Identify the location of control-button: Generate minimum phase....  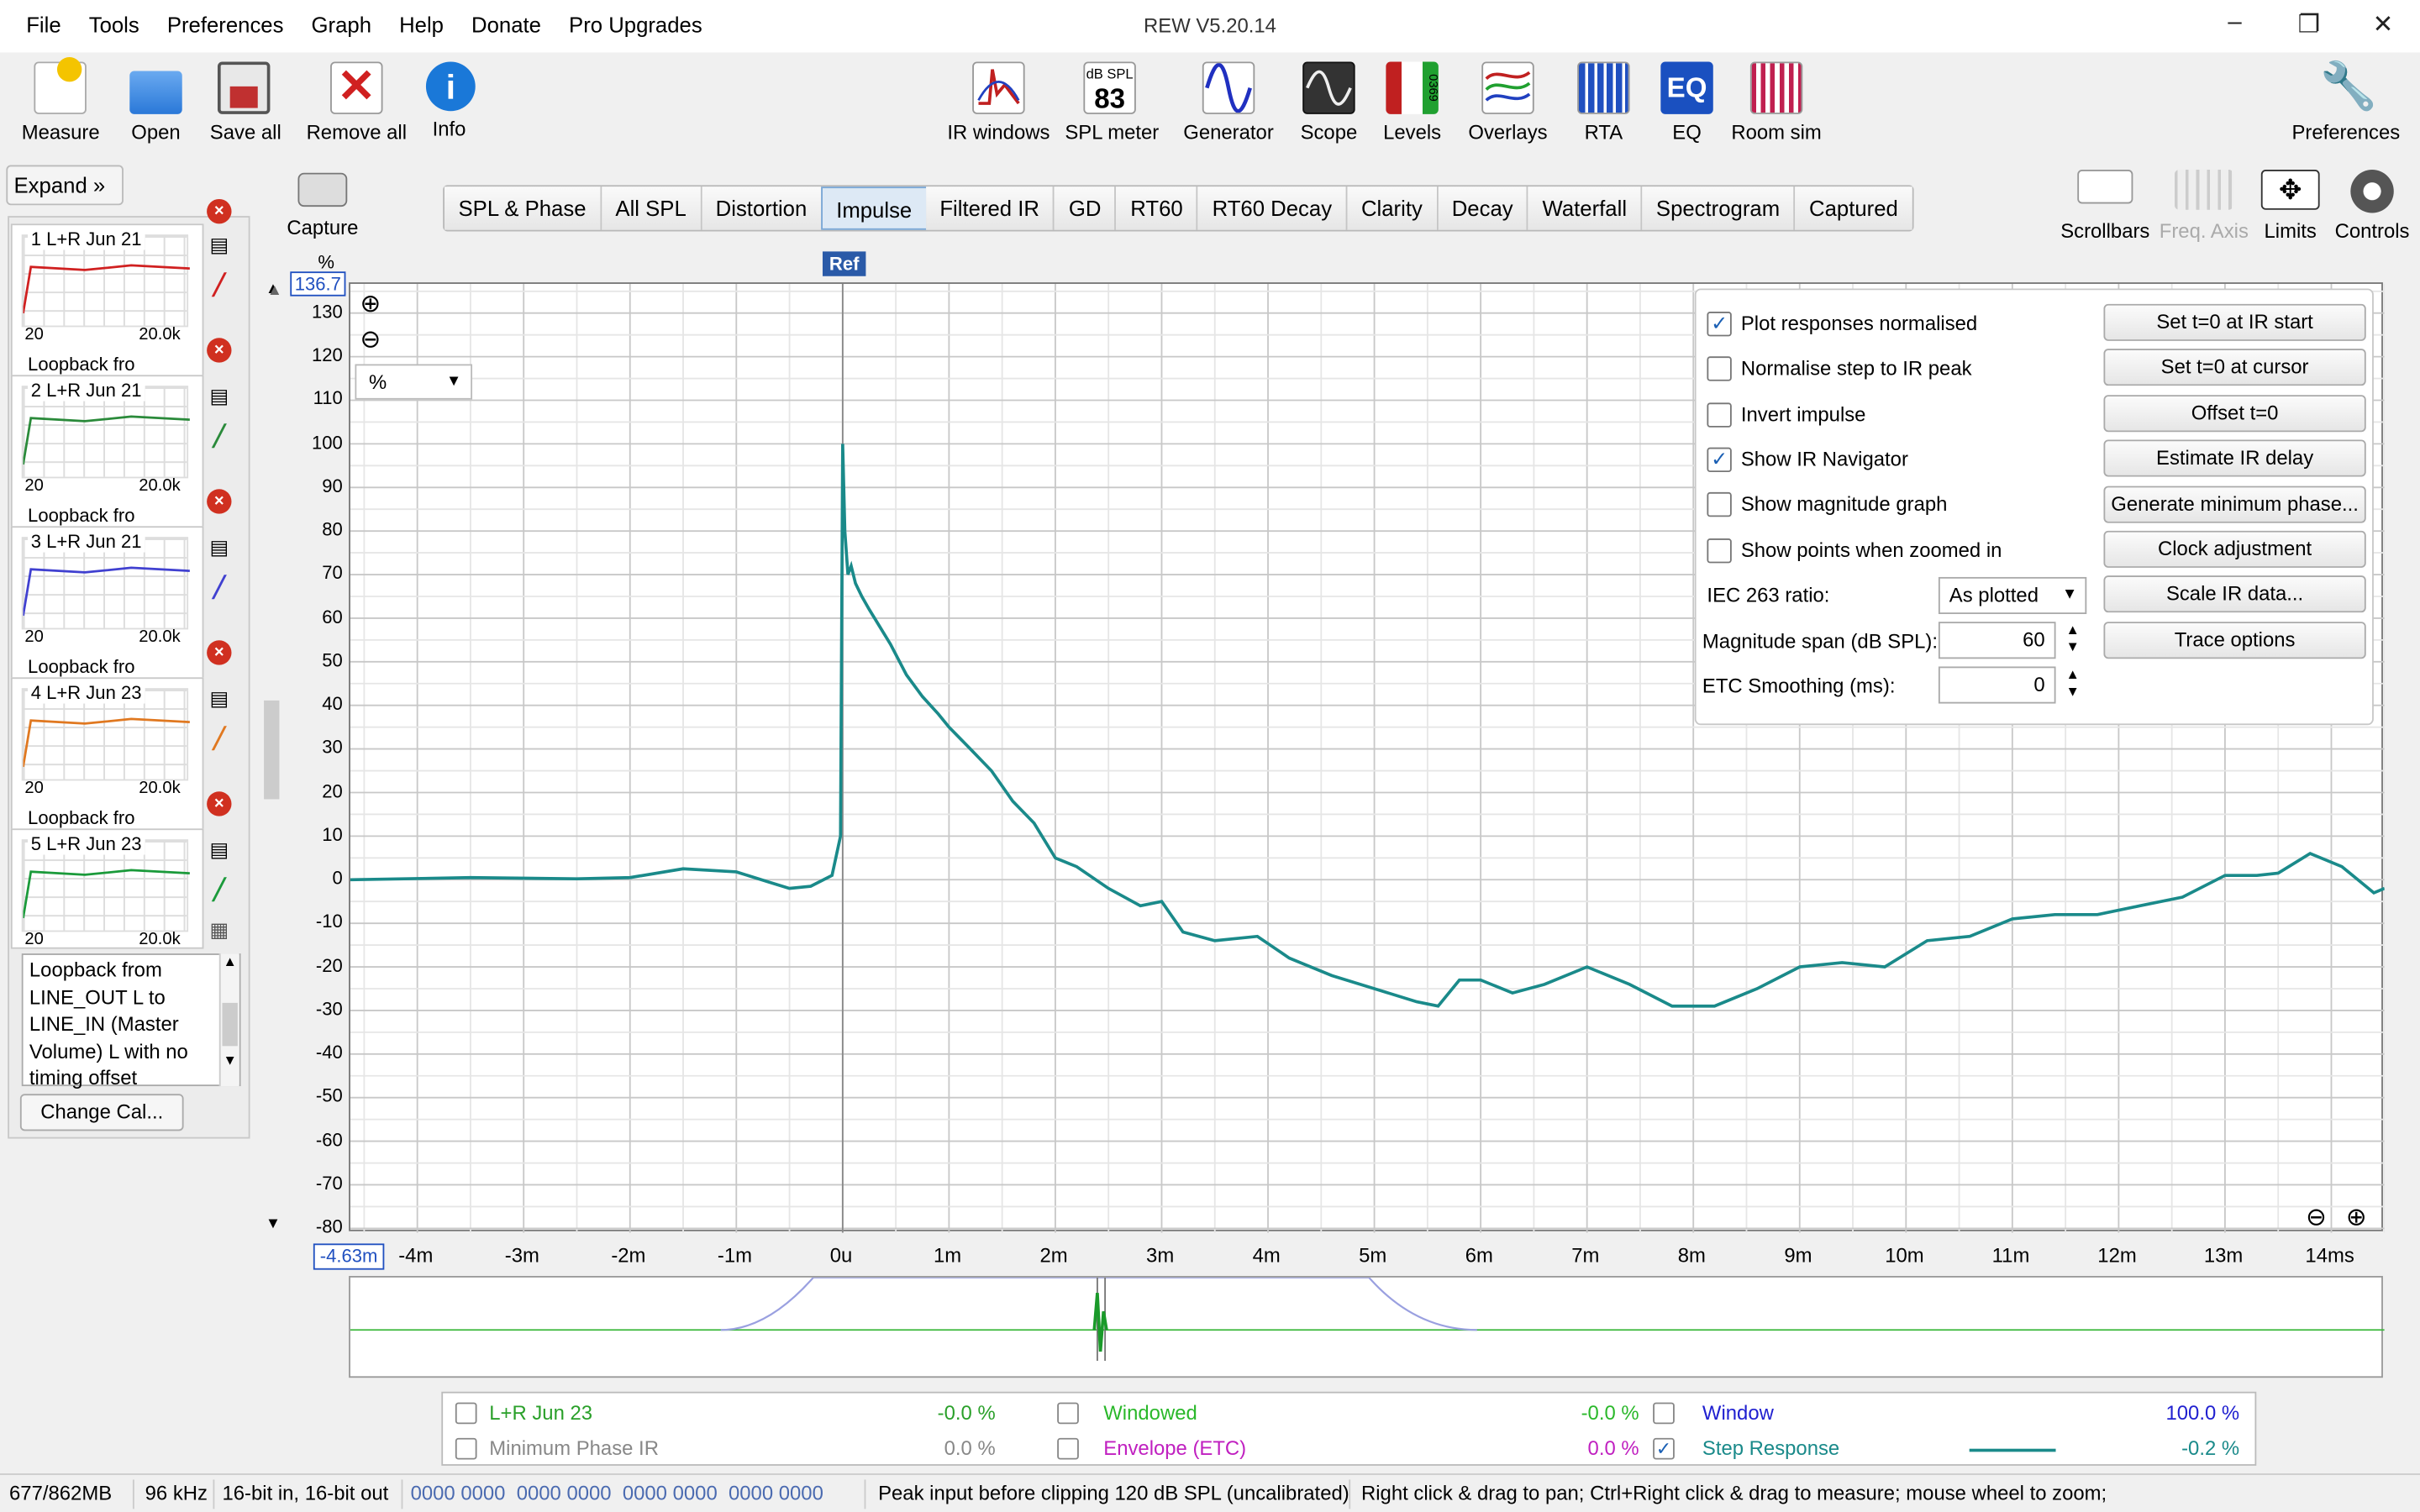
(2234, 503).